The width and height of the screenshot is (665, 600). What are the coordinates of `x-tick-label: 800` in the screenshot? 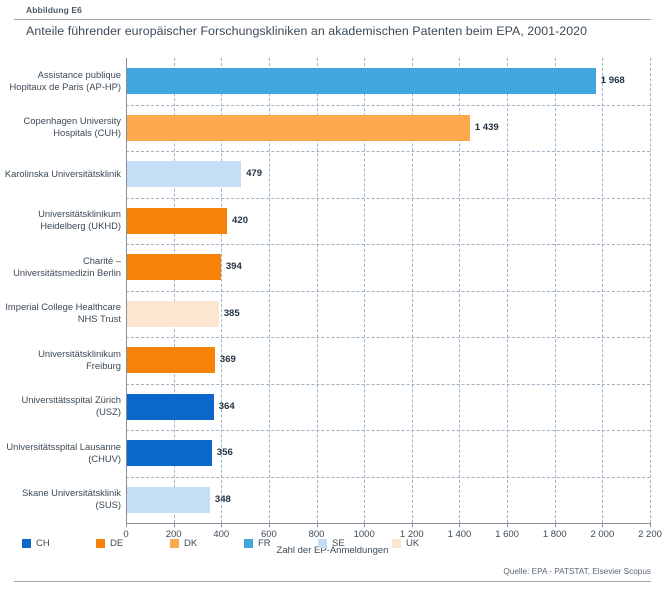 It's located at (316, 534).